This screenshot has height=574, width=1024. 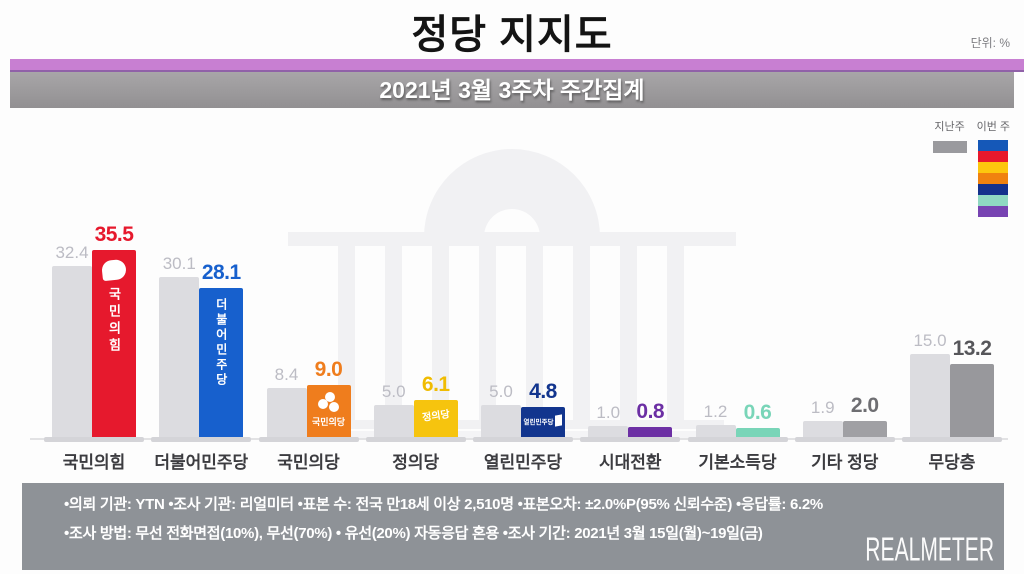 I want to click on ppp-bubble-icon, so click(x=114, y=270).